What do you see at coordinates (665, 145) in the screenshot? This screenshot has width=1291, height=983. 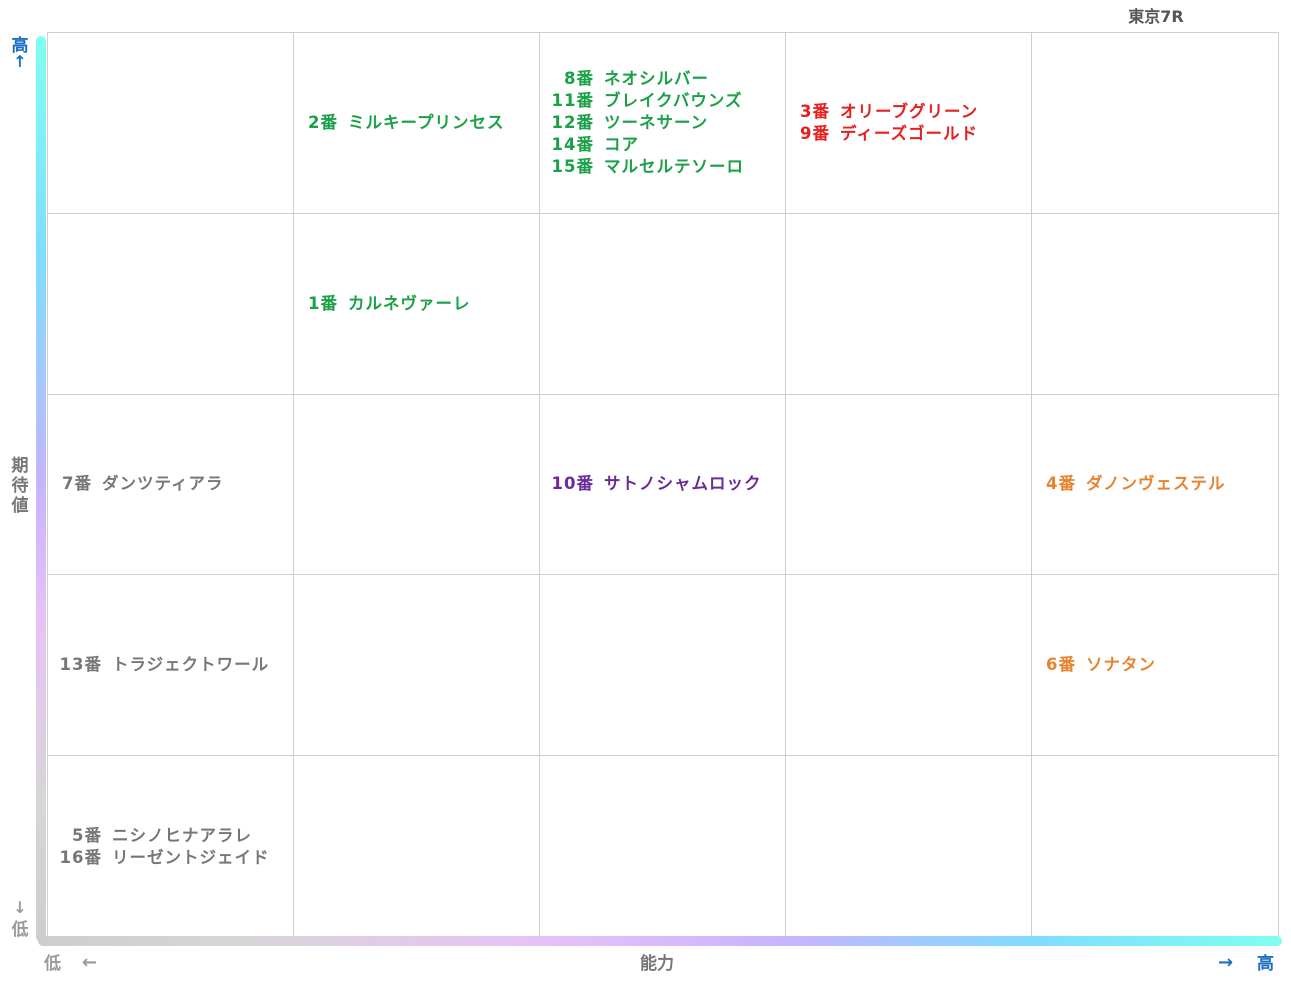 I see `horse-entry: 14番 コア` at bounding box center [665, 145].